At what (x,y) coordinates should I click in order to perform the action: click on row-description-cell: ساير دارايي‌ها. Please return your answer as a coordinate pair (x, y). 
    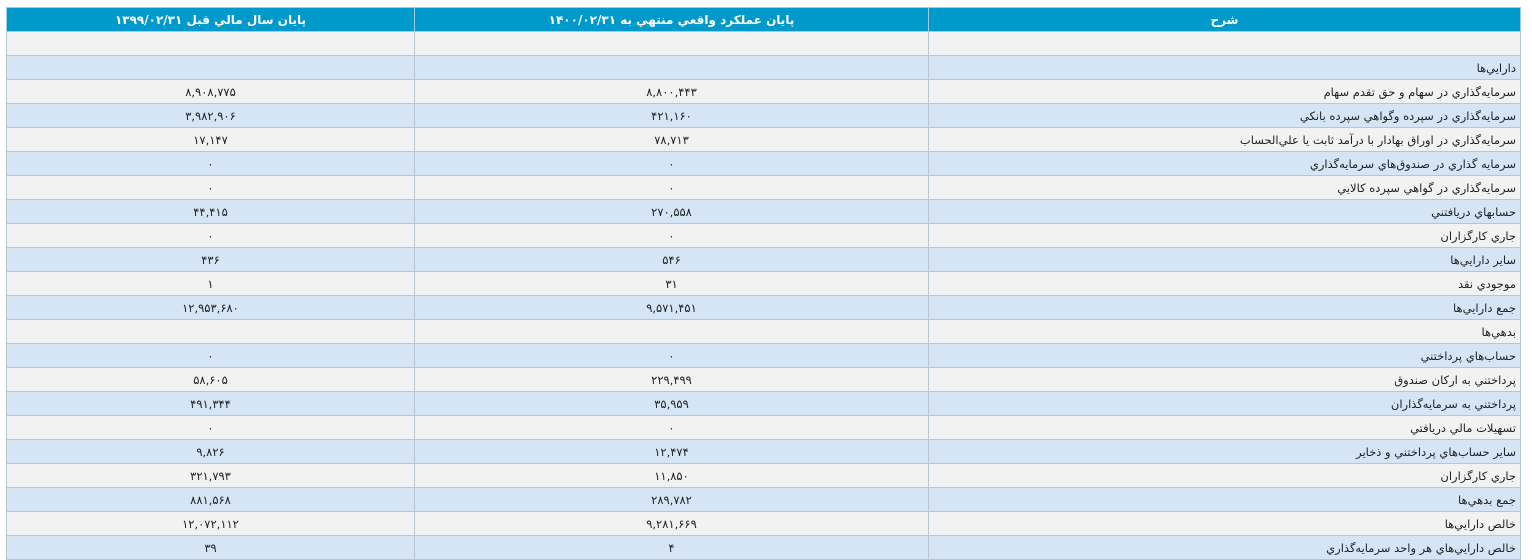
    Looking at the image, I should click on (1224, 259).